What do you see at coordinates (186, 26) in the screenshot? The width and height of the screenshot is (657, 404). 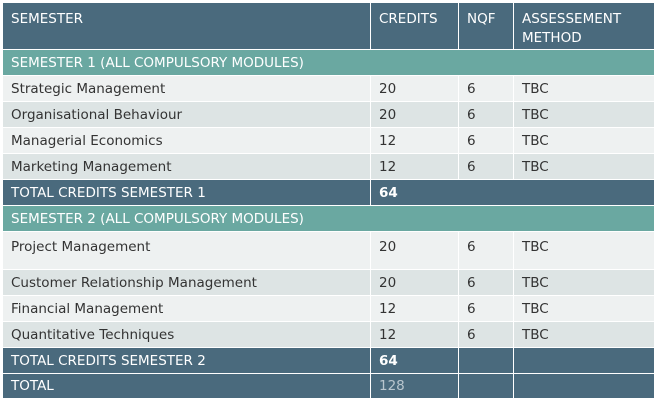 I see `header-semester: SEMESTER` at bounding box center [186, 26].